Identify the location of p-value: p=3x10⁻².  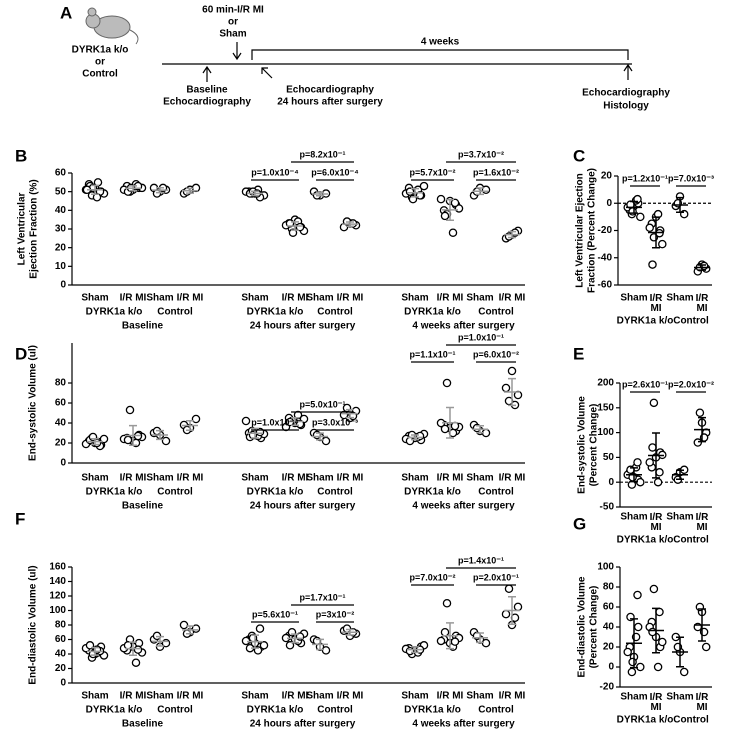
(335, 614).